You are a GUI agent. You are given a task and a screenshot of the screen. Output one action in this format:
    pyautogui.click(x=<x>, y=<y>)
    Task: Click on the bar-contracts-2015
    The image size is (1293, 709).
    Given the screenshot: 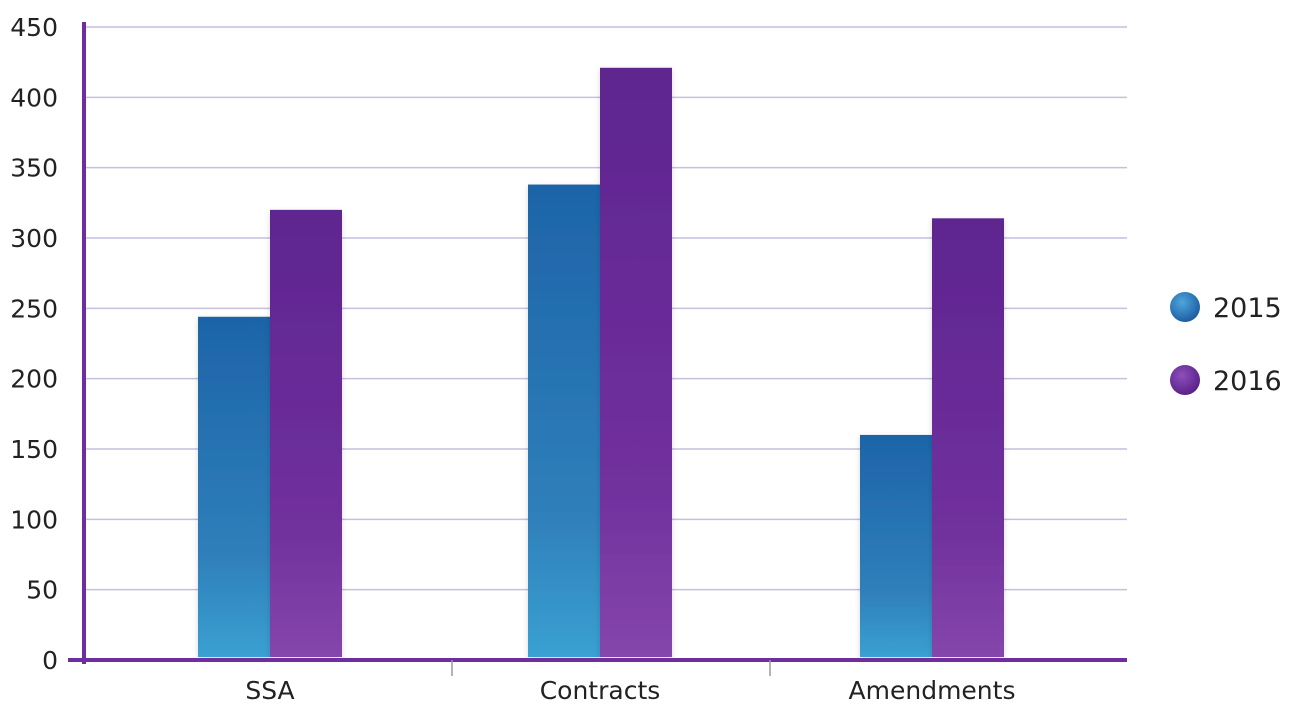 What is the action you would take?
    pyautogui.click(x=564, y=420)
    